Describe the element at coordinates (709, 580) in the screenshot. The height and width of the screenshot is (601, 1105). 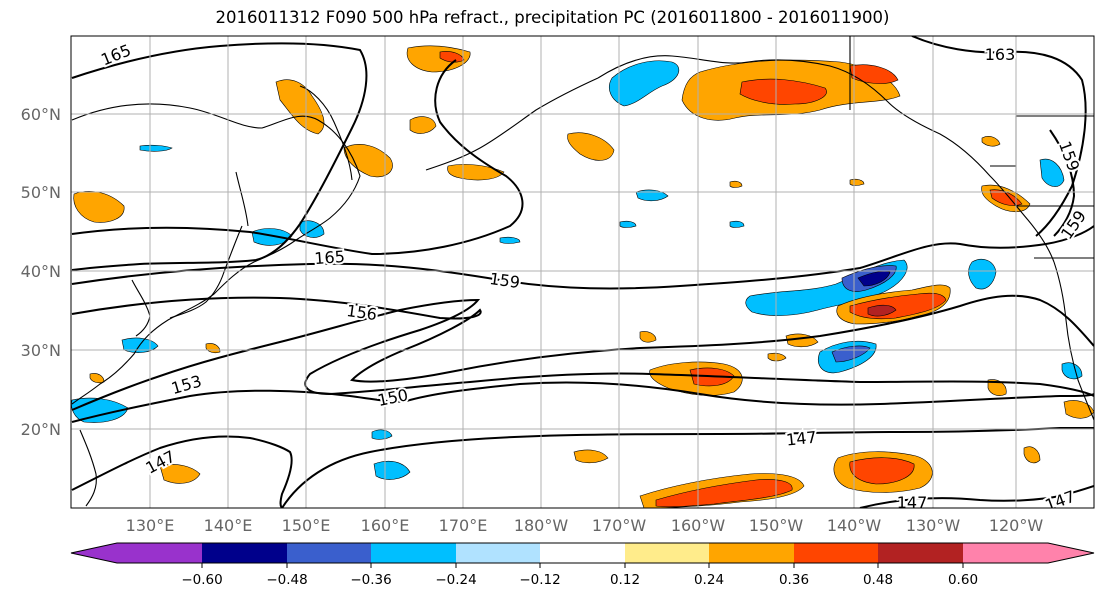
I see `colorbar-tick-label: 0.24` at that location.